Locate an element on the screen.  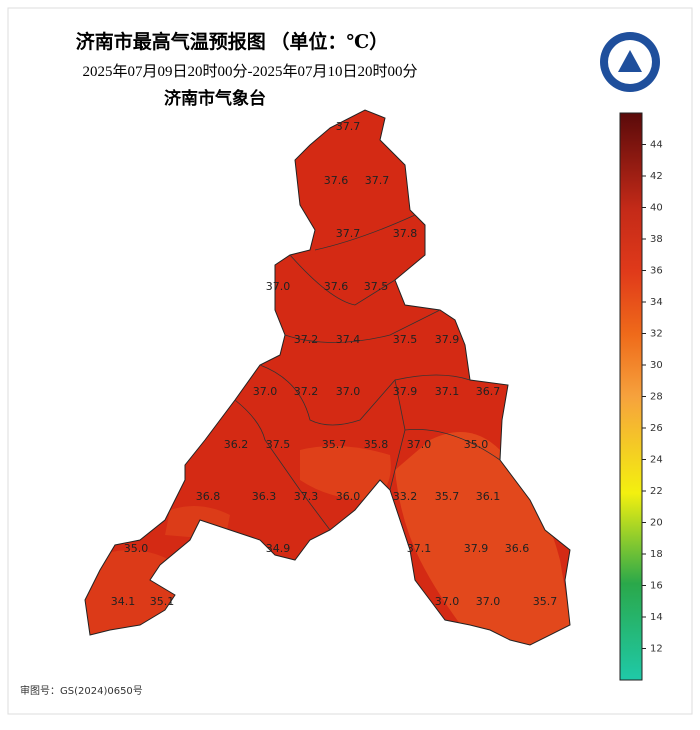
station-value: 36.8 is located at coordinates (208, 496).